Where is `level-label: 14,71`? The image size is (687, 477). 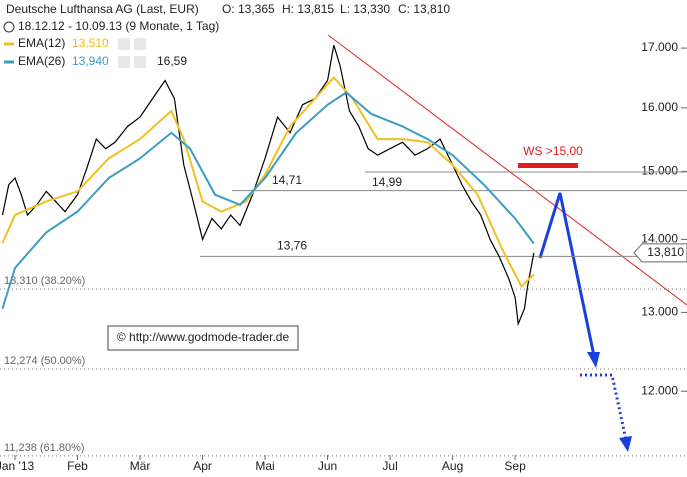 level-label: 14,71 is located at coordinates (287, 180).